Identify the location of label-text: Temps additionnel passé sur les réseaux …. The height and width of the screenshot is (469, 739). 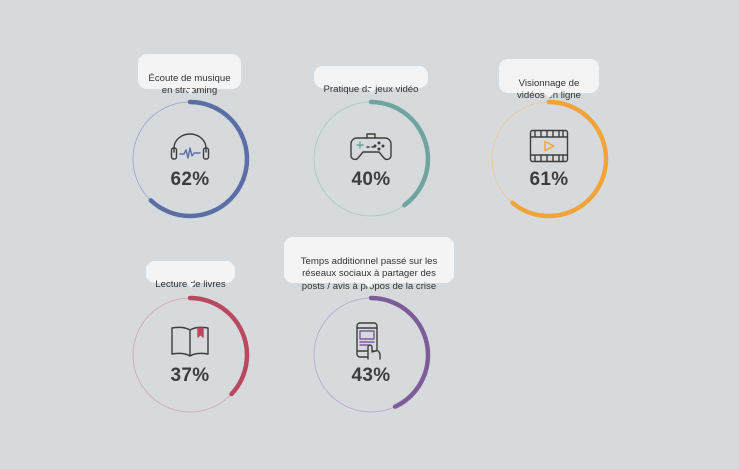
(369, 273).